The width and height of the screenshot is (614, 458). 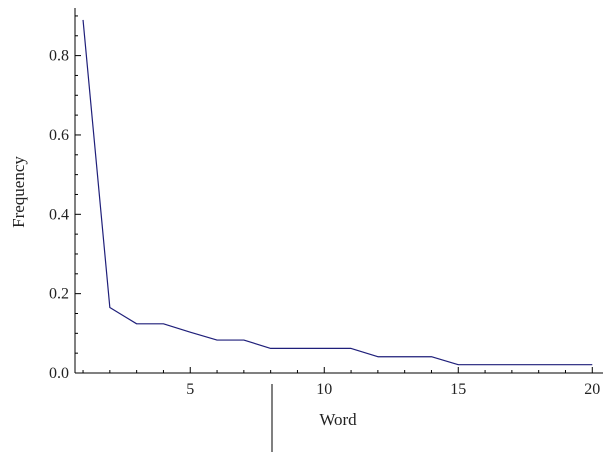 I want to click on y-axis: 0.0 0.2 0.4 0.6 0.8, so click(x=65, y=195).